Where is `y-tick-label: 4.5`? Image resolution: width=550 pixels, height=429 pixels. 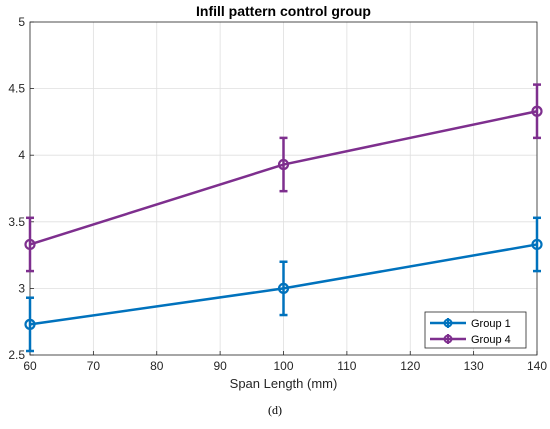
y-tick-label: 4.5 is located at coordinates (16, 89).